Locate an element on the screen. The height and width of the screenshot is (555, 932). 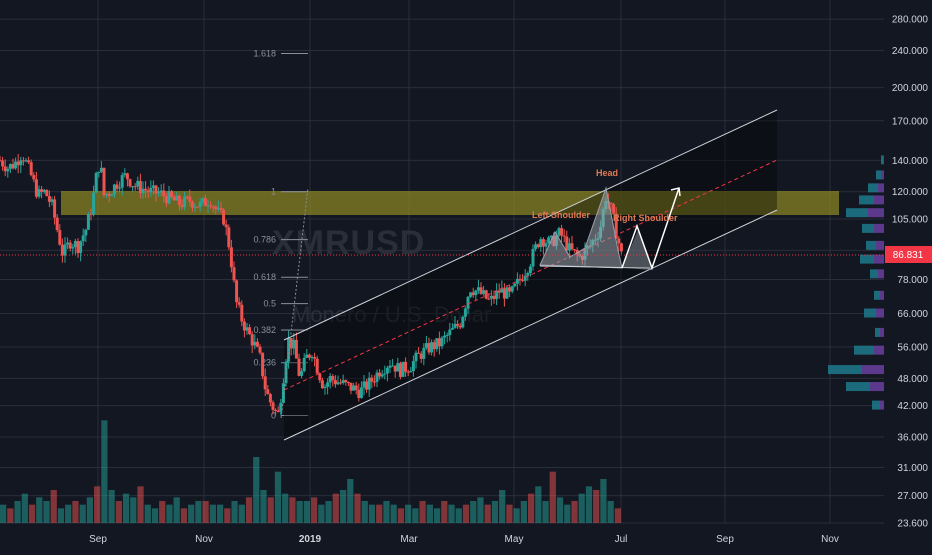
time-axis: Sep Nov 2019 Mar May Jul Sep Nov is located at coordinates (464, 539).